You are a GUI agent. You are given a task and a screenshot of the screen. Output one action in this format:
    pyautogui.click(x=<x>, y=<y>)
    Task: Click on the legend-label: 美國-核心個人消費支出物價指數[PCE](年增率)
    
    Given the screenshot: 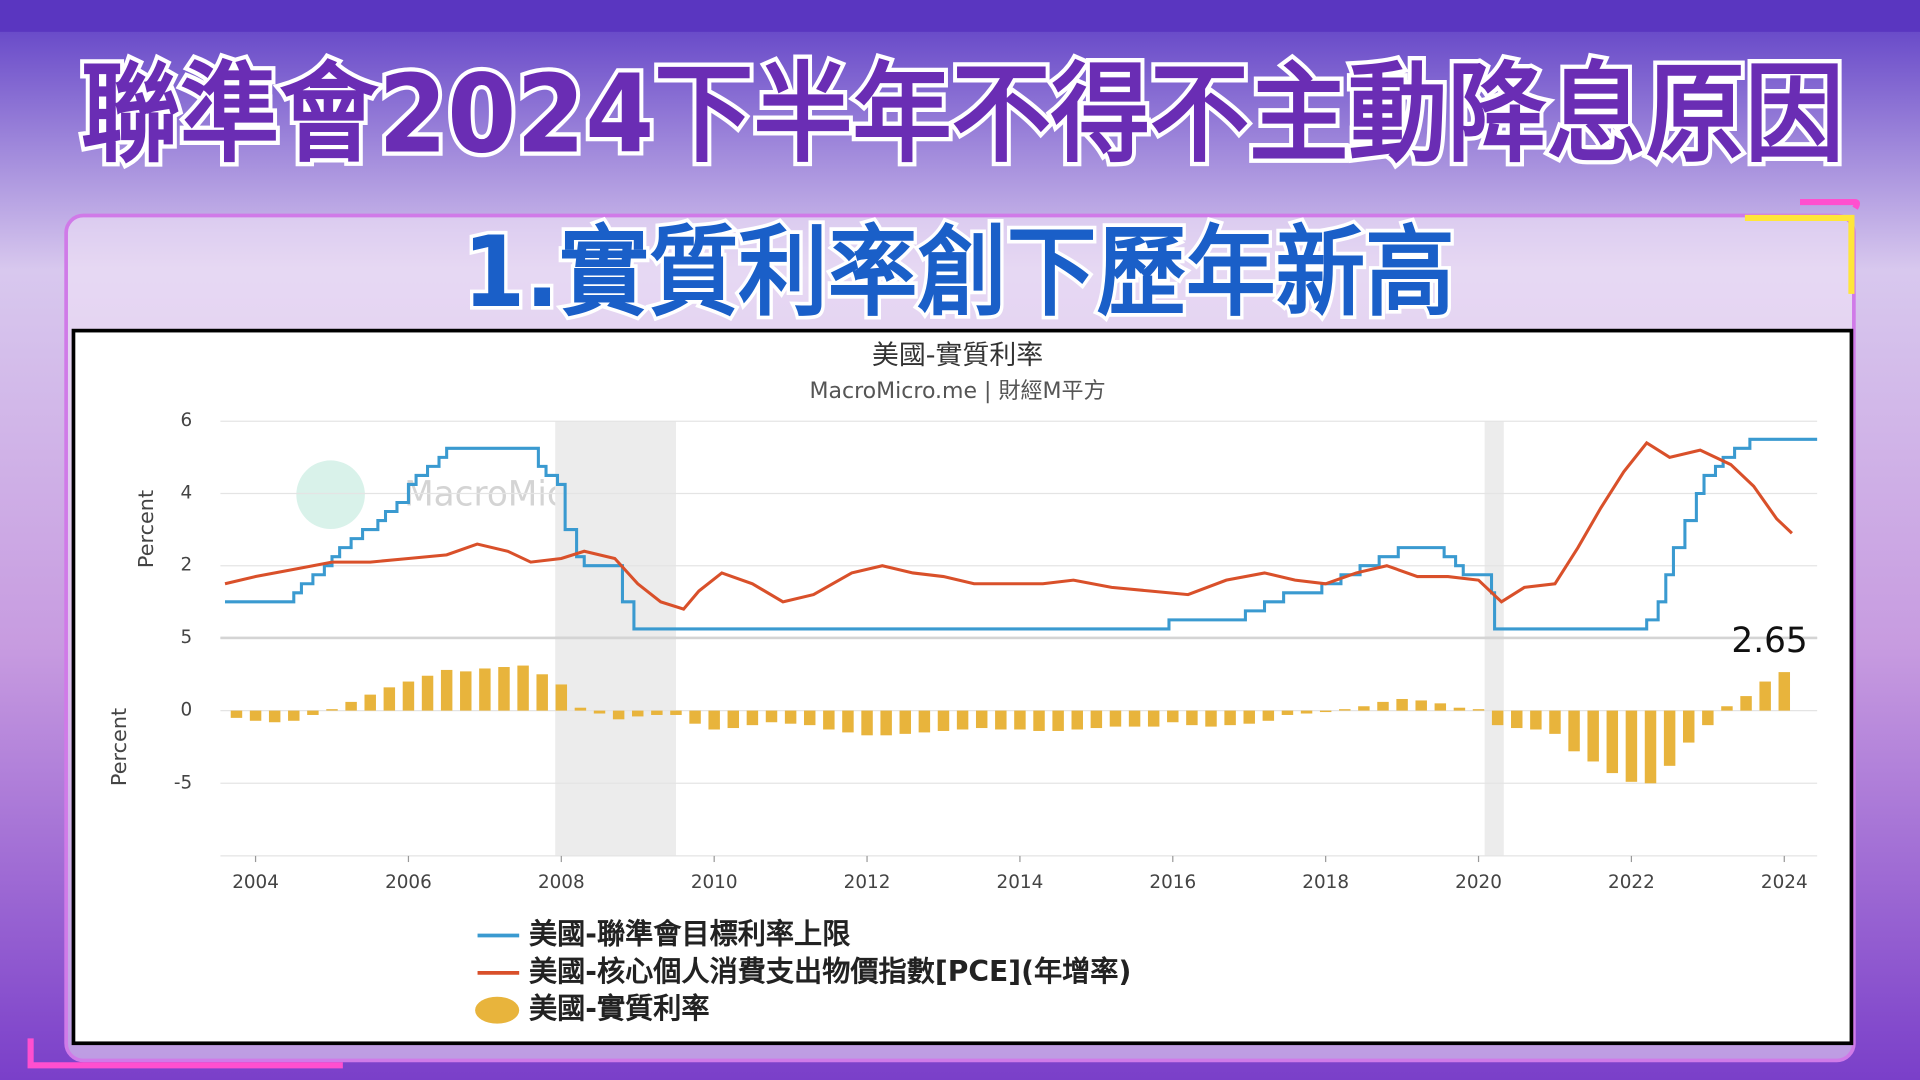 What is the action you would take?
    pyautogui.click(x=830, y=971)
    